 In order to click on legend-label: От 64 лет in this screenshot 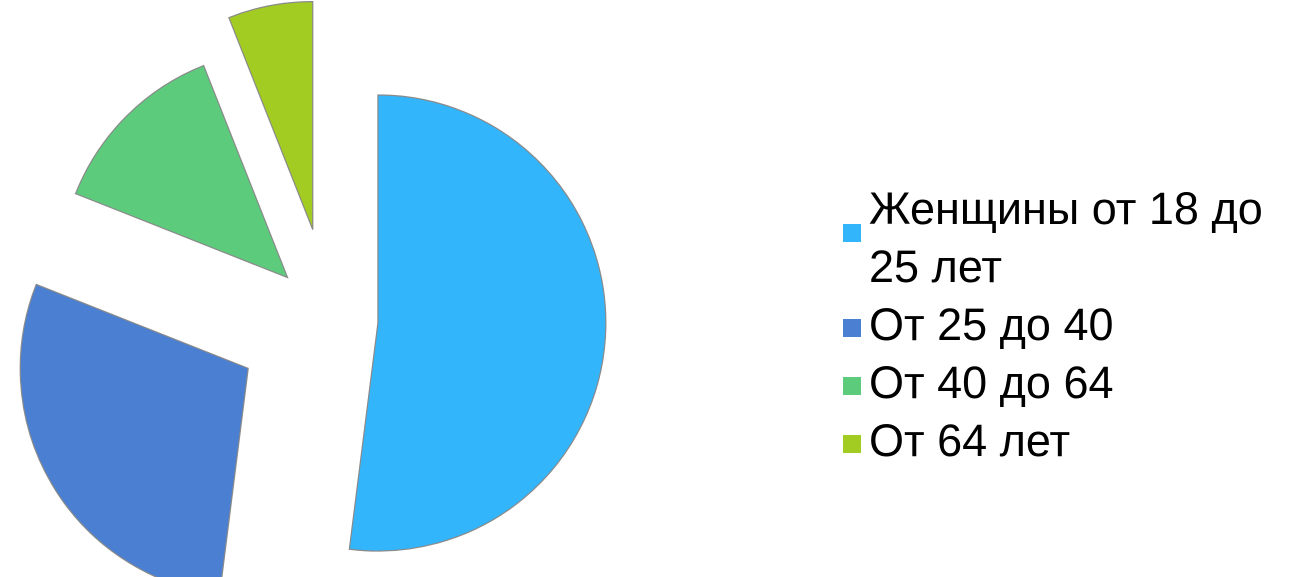, I will do `click(970, 440)`.